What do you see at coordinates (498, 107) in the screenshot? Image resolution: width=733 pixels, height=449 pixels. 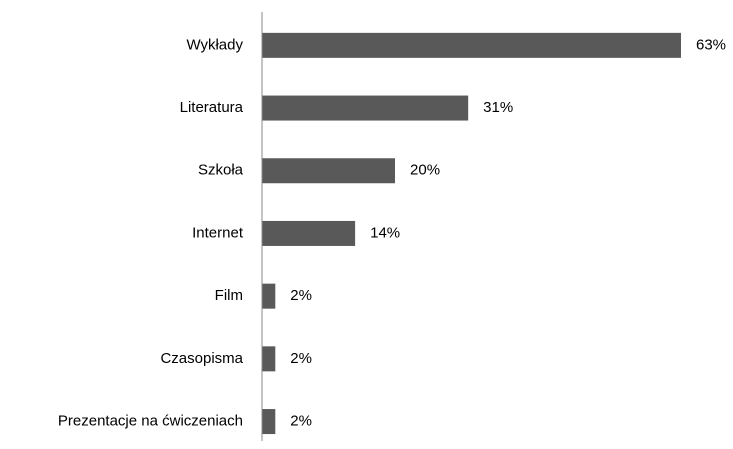 I see `value-label: 31%` at bounding box center [498, 107].